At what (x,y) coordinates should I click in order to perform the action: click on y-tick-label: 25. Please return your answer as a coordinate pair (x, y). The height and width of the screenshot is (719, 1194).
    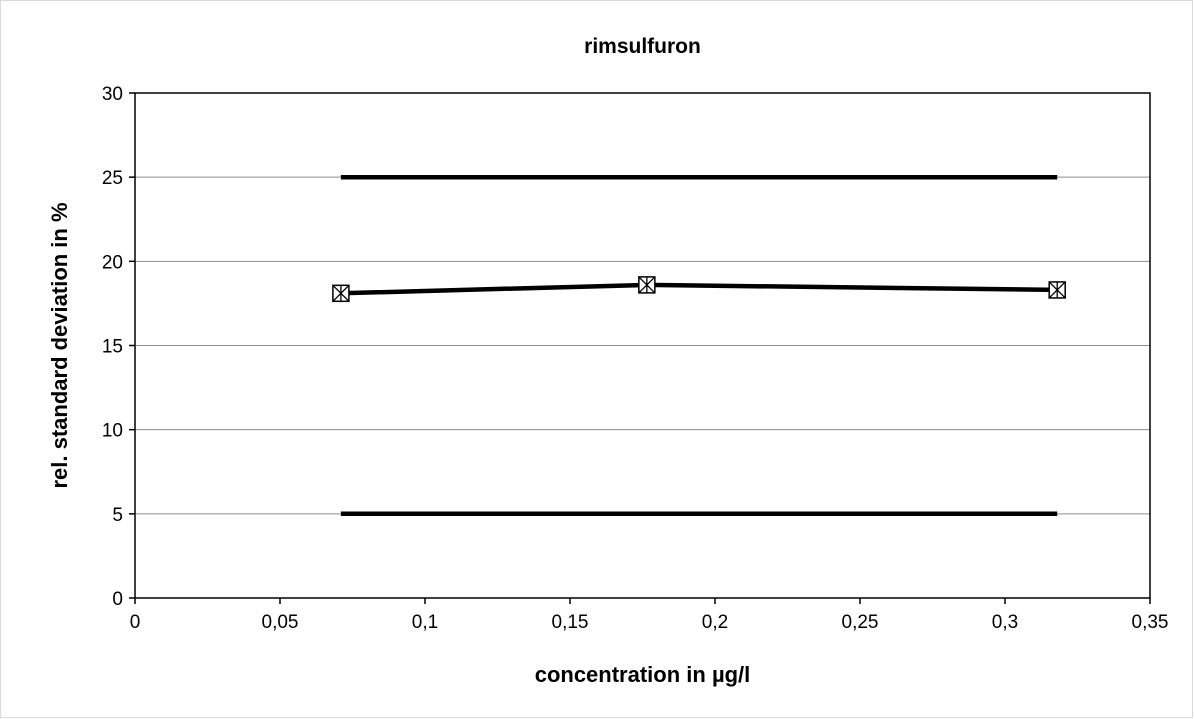
    Looking at the image, I should click on (112, 178).